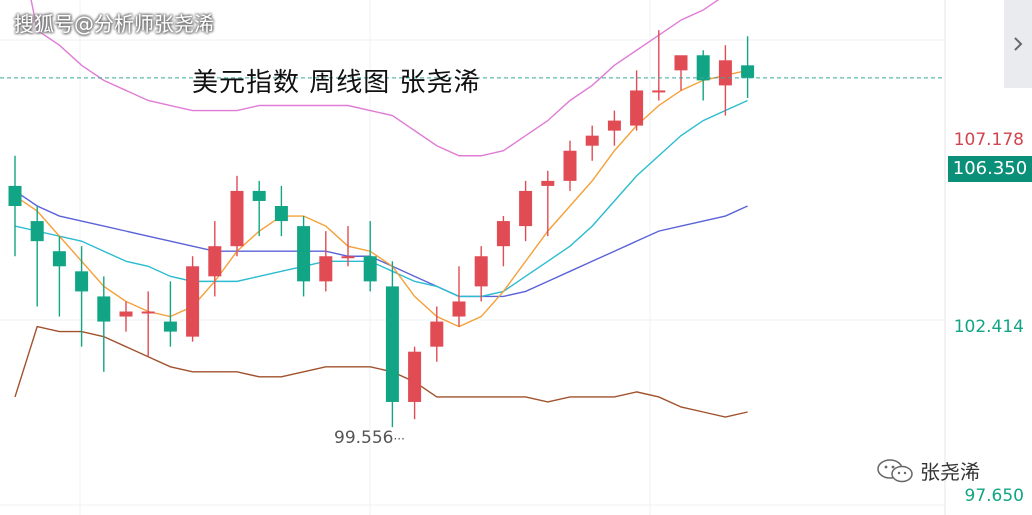  Describe the element at coordinates (928, 470) in the screenshot. I see `wechat-watermark: 张尧浠` at that location.